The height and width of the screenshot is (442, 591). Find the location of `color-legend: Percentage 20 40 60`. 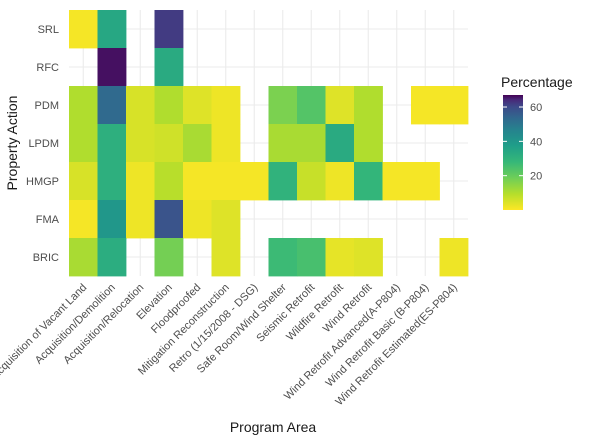

color-legend: Percentage 20 40 60 is located at coordinates (537, 142).